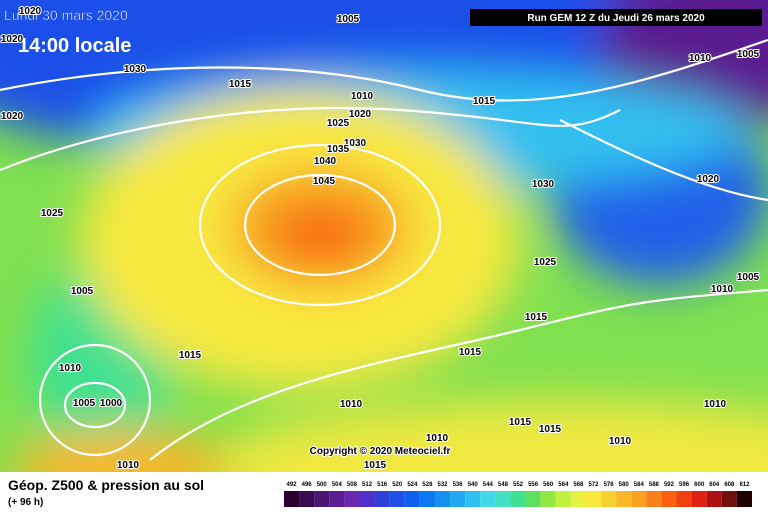 The height and width of the screenshot is (517, 768). What do you see at coordinates (548, 485) in the screenshot?
I see `scale-label: 560` at bounding box center [548, 485].